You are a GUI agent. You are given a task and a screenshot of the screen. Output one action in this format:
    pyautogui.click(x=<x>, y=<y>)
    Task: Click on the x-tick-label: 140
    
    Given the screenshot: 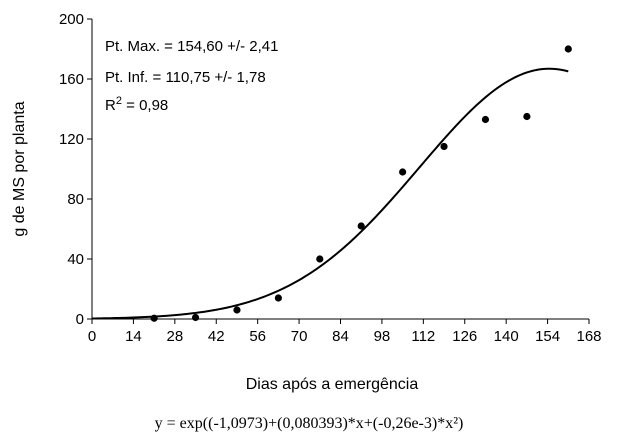 What is the action you would take?
    pyautogui.click(x=506, y=336)
    